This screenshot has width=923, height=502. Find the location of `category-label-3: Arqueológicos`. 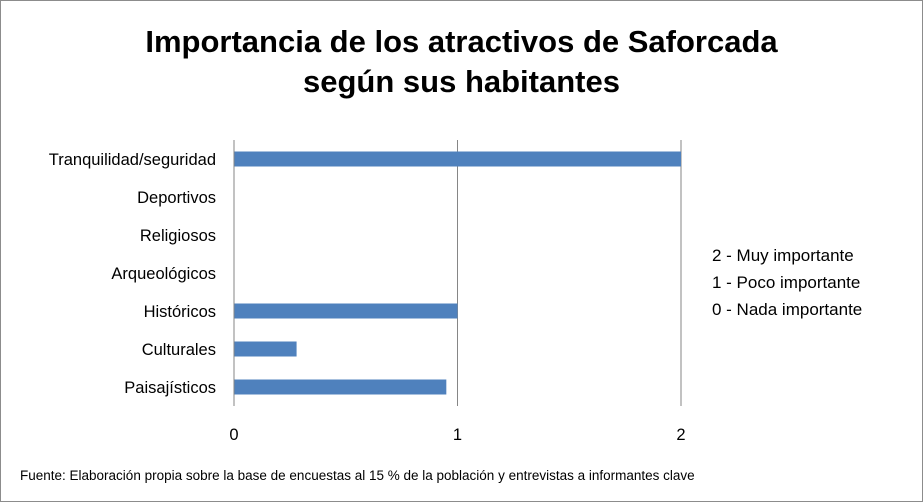

category-label-3: Arqueológicos is located at coordinates (163, 274).